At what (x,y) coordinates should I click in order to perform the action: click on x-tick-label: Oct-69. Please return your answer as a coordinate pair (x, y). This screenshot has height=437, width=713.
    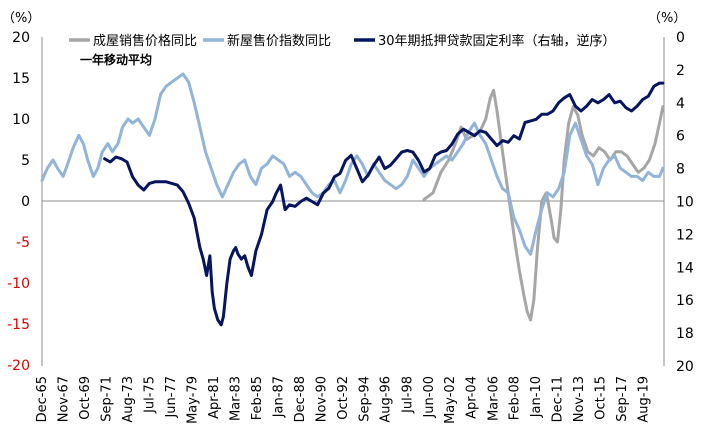
    Looking at the image, I should click on (85, 398).